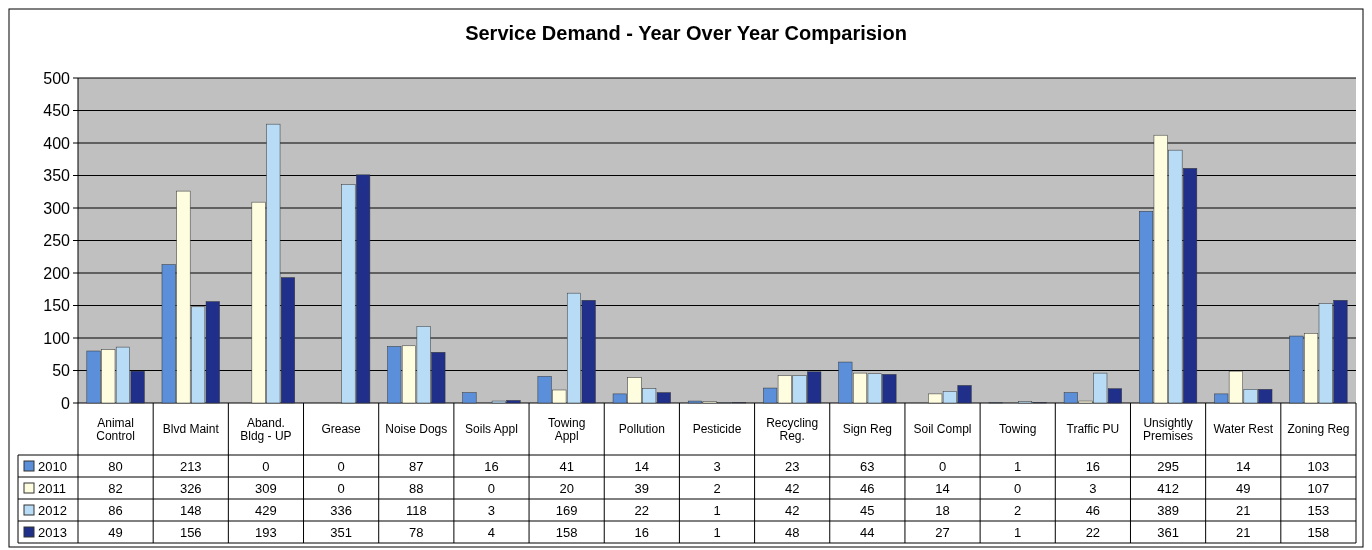  Describe the element at coordinates (792, 429) in the screenshot. I see `x-tick-label: Recycling Reg.` at that location.